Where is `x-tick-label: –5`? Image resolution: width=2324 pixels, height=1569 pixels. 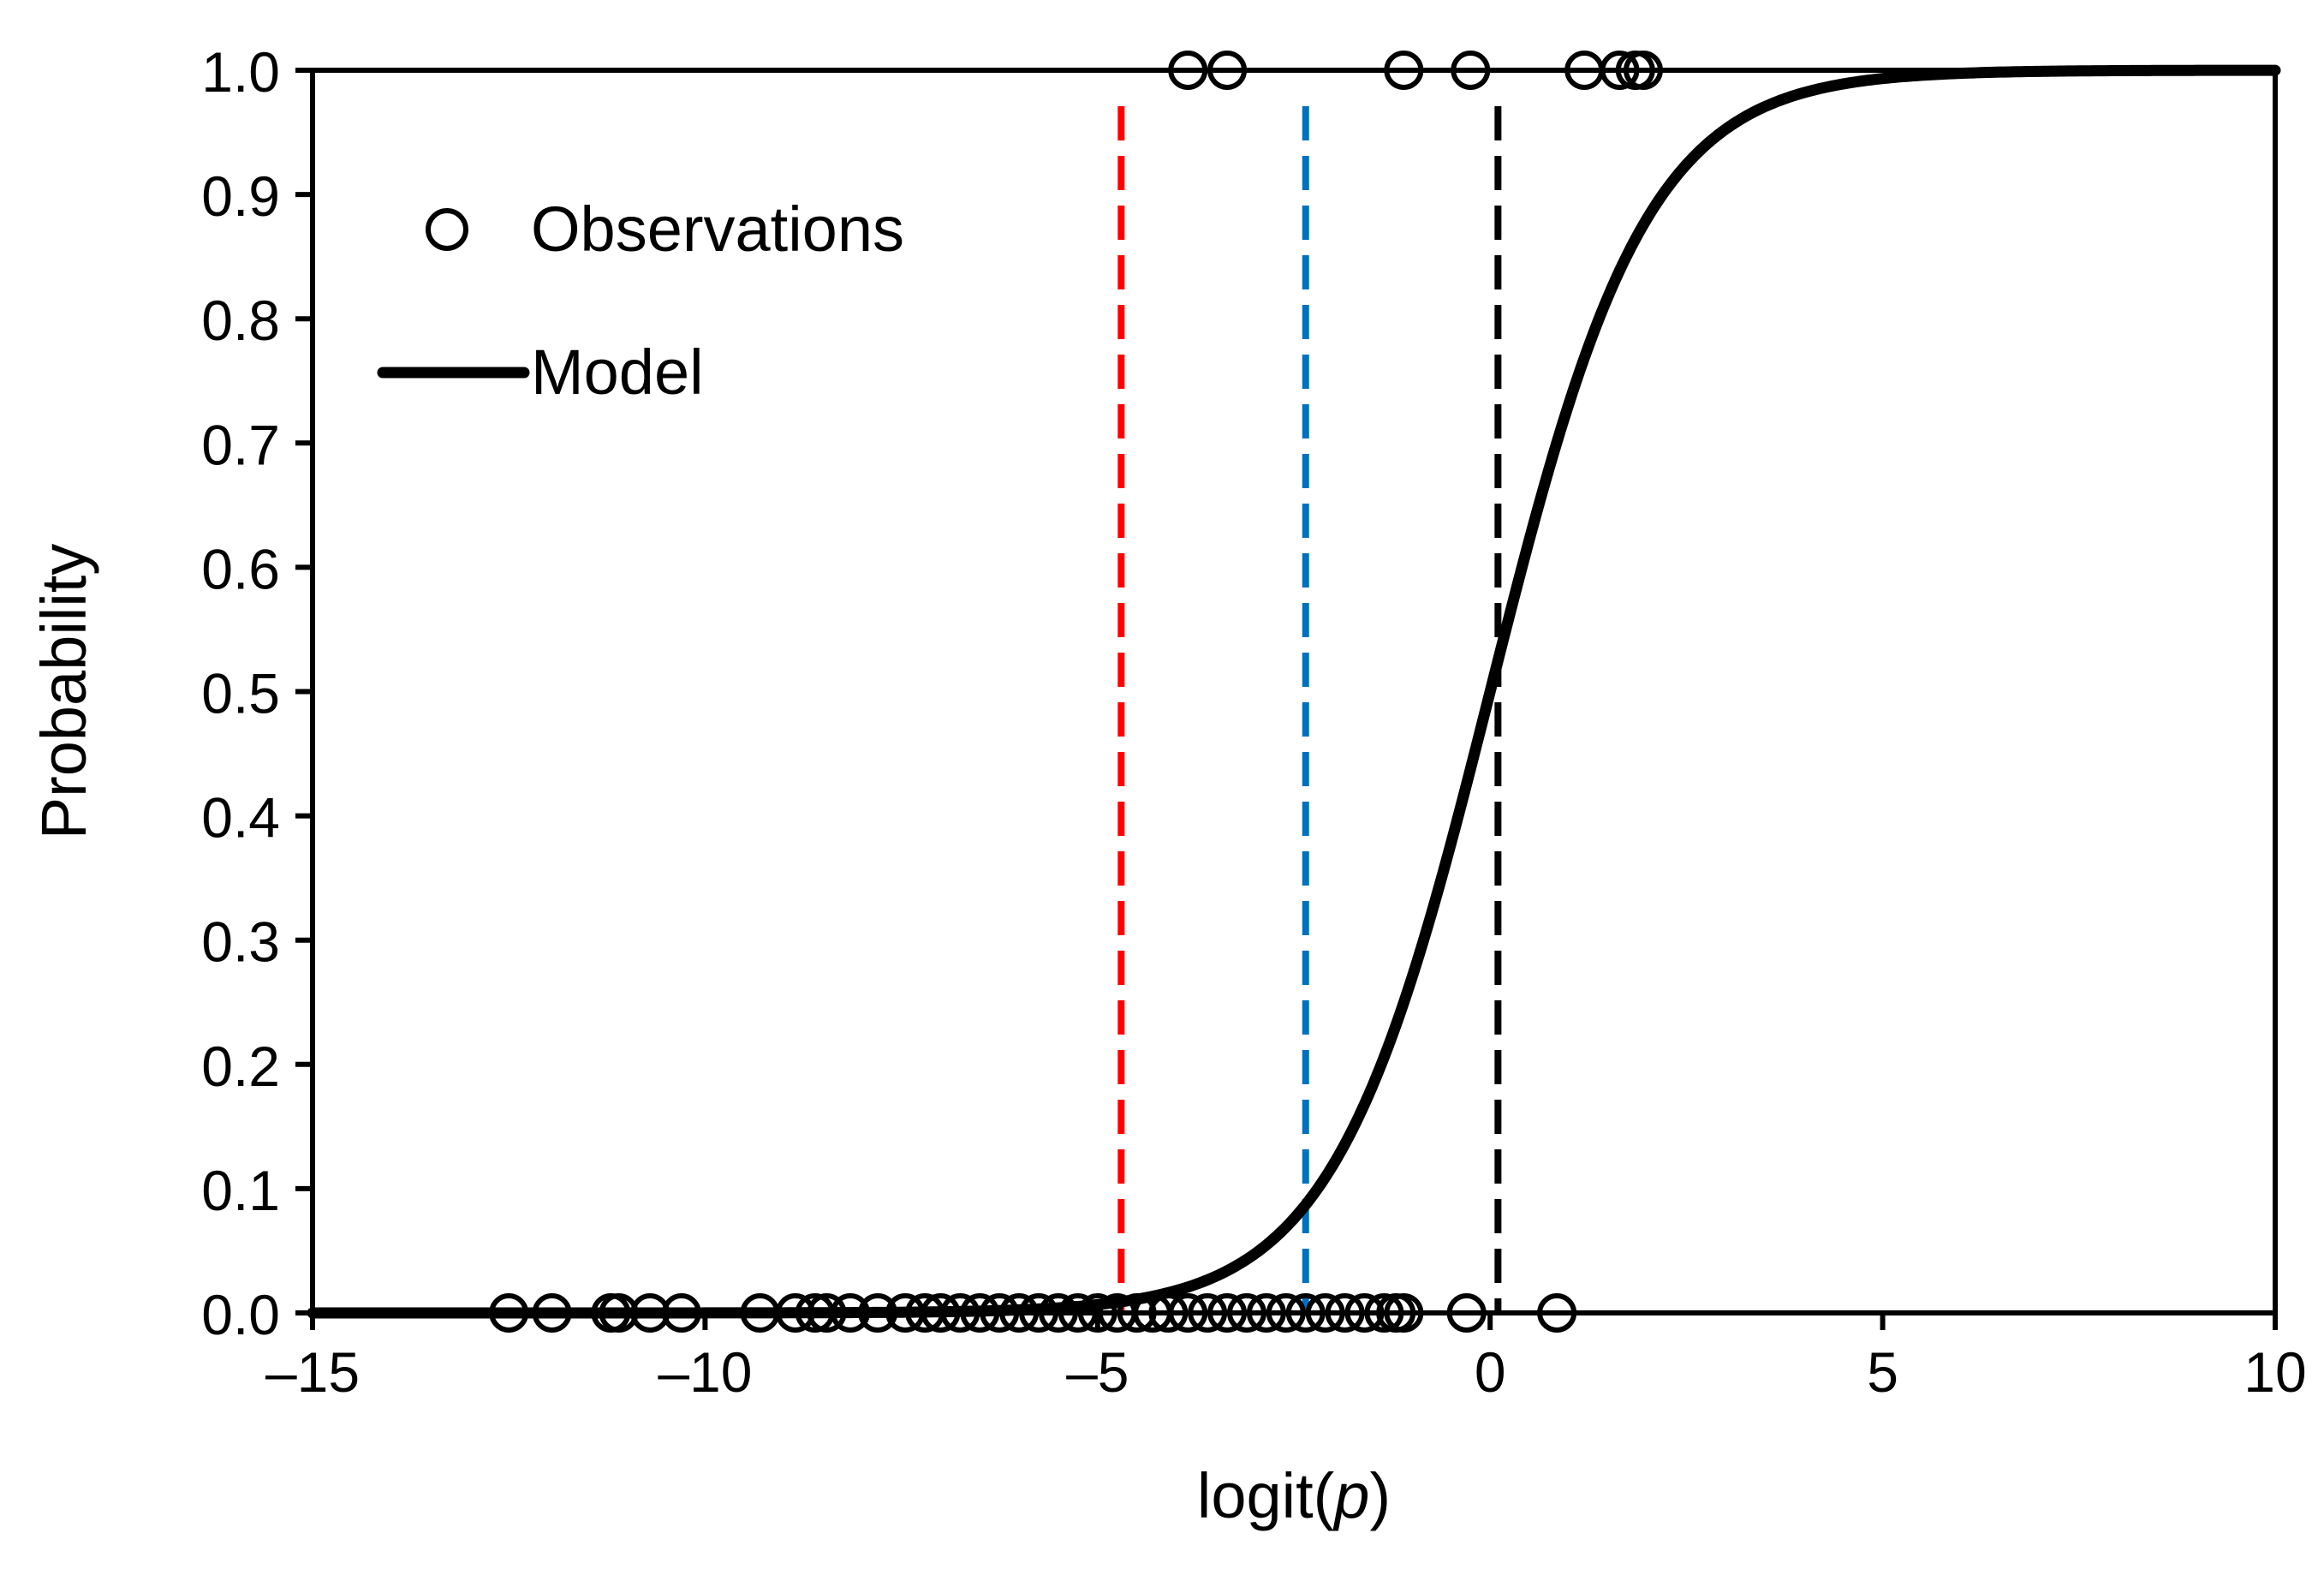 x-tick-label: –5 is located at coordinates (1097, 1372).